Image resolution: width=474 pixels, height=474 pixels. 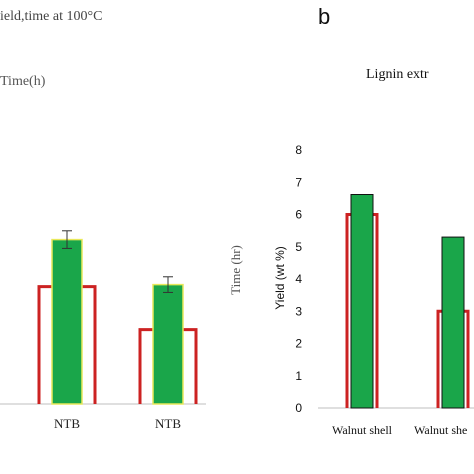 I want to click on panel-b-y-tick-label: 1, so click(x=298, y=376).